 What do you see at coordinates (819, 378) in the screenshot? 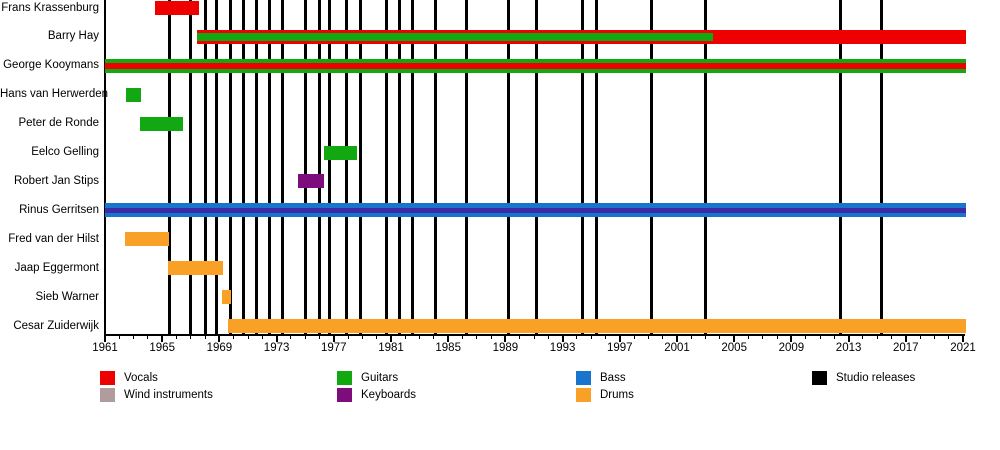
I see `studio-swatch` at bounding box center [819, 378].